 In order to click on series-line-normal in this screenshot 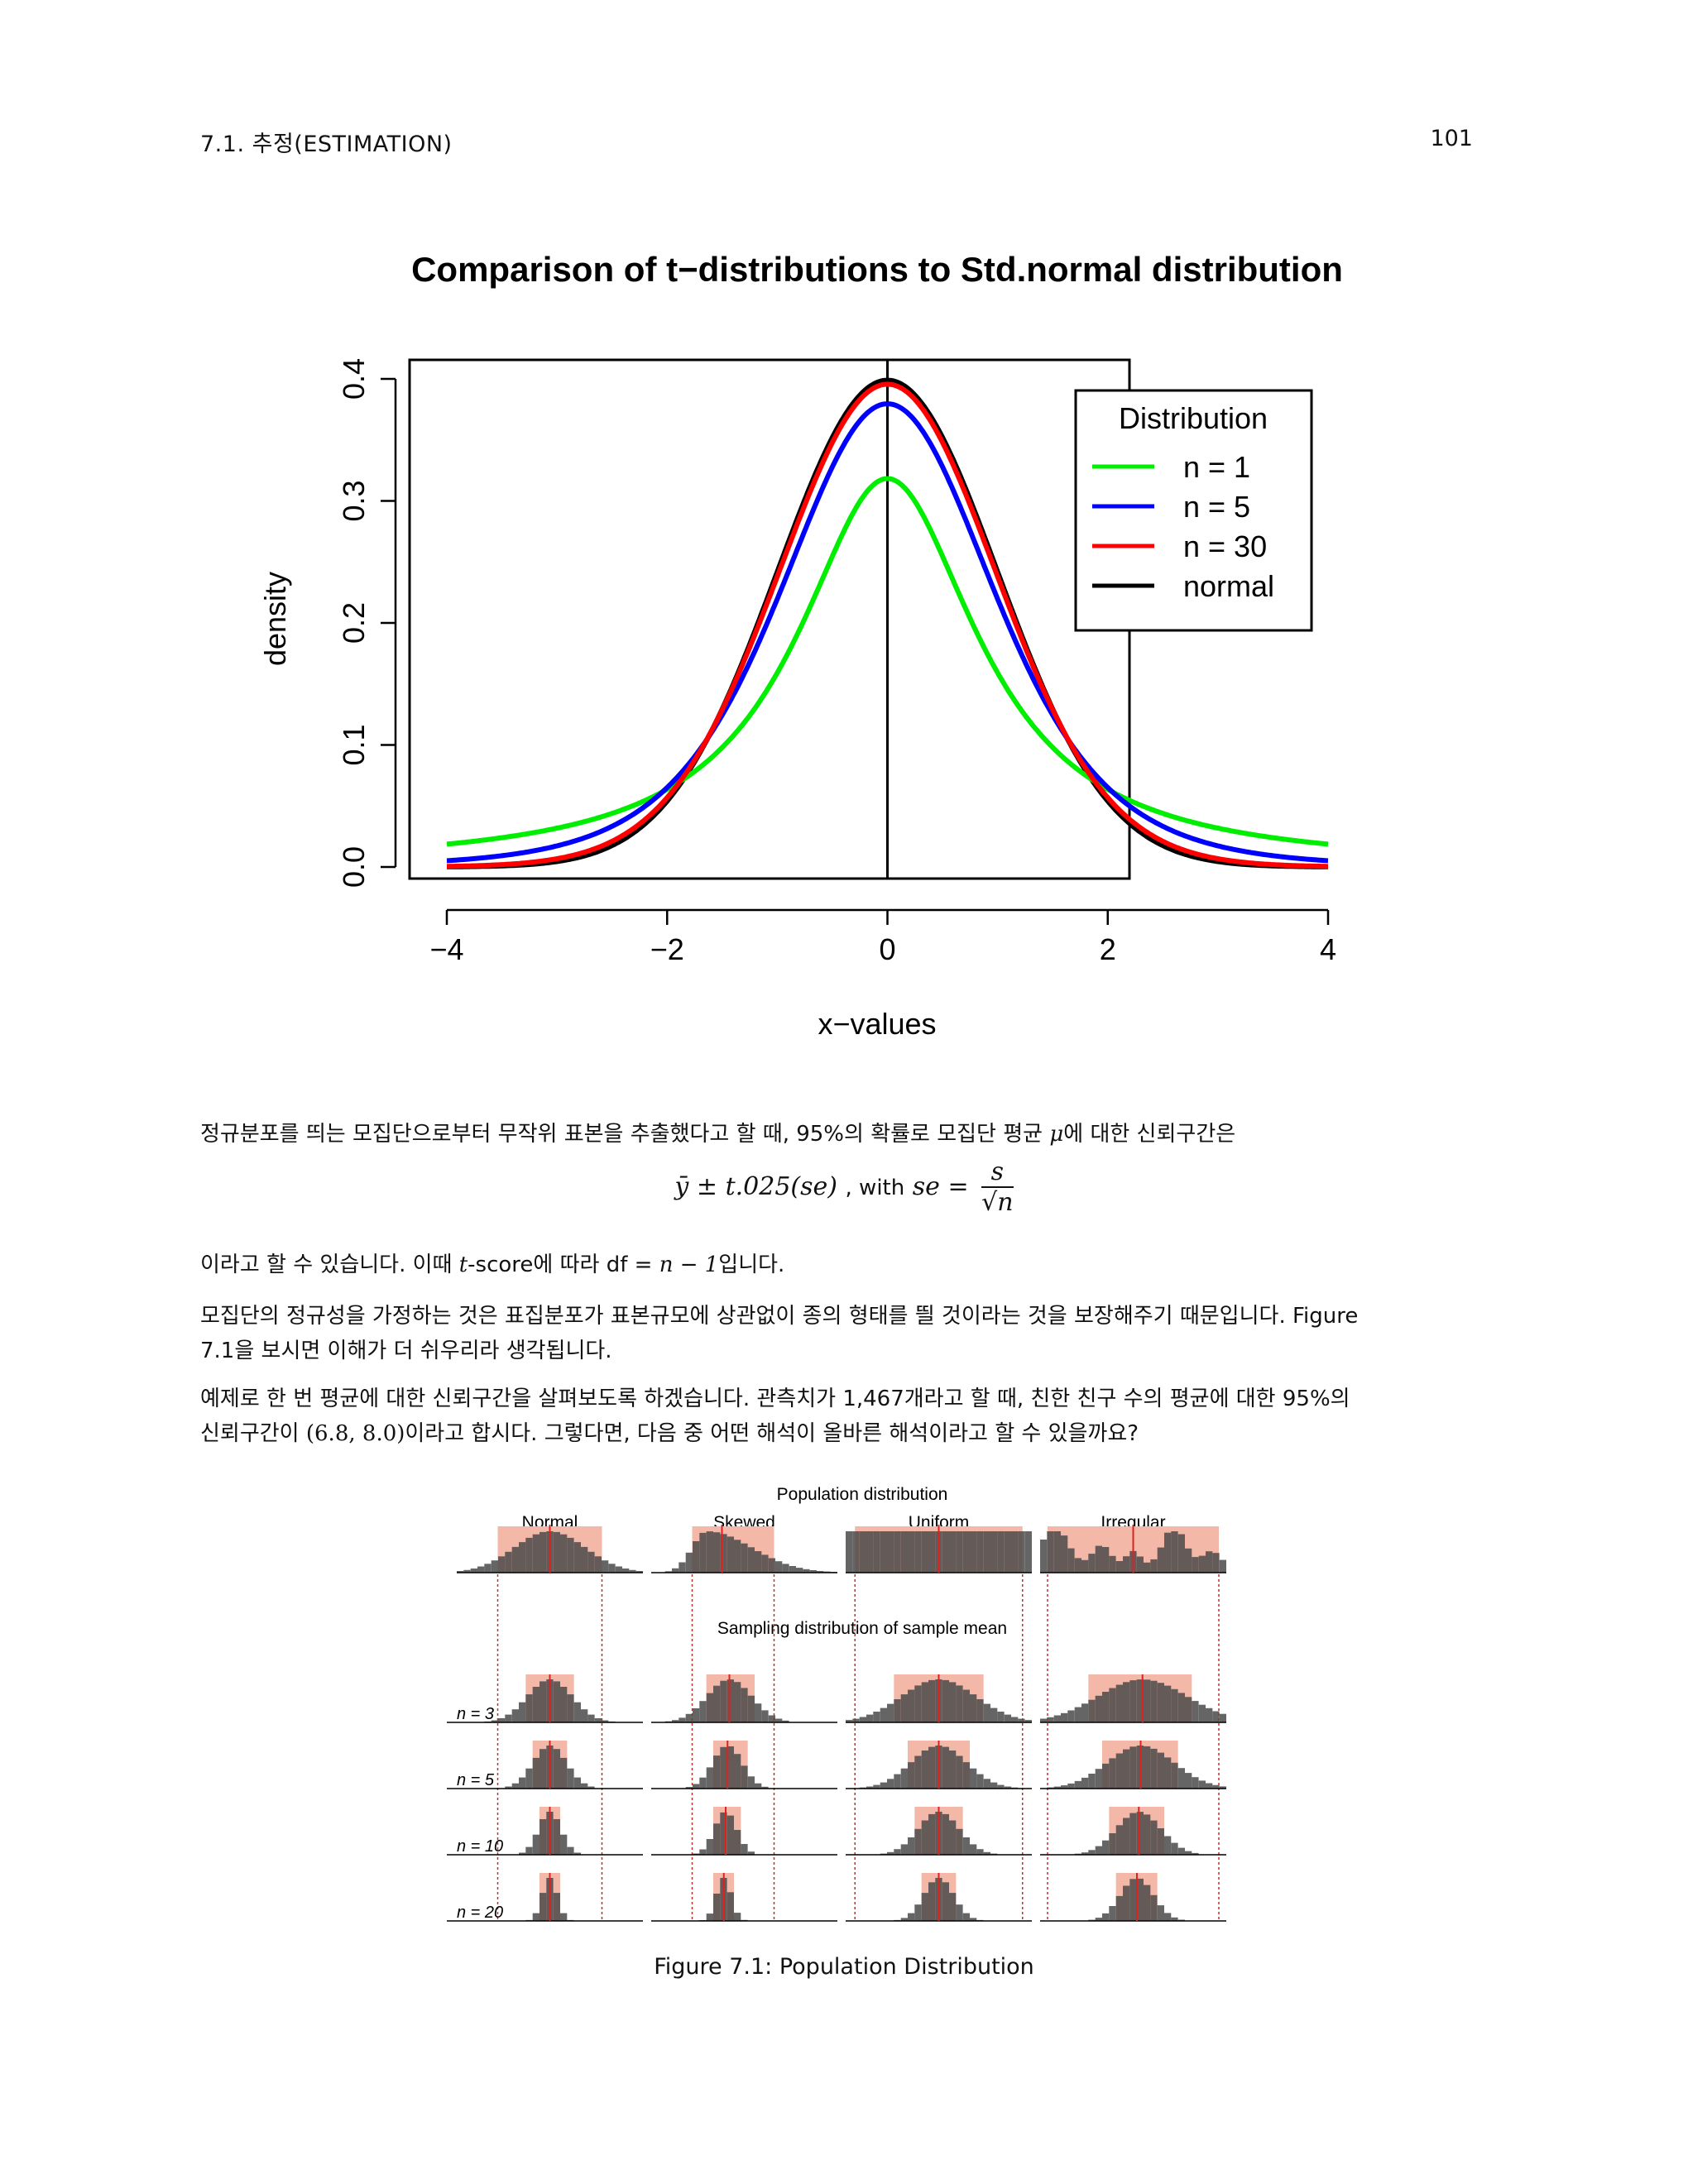, I will do `click(887, 623)`.